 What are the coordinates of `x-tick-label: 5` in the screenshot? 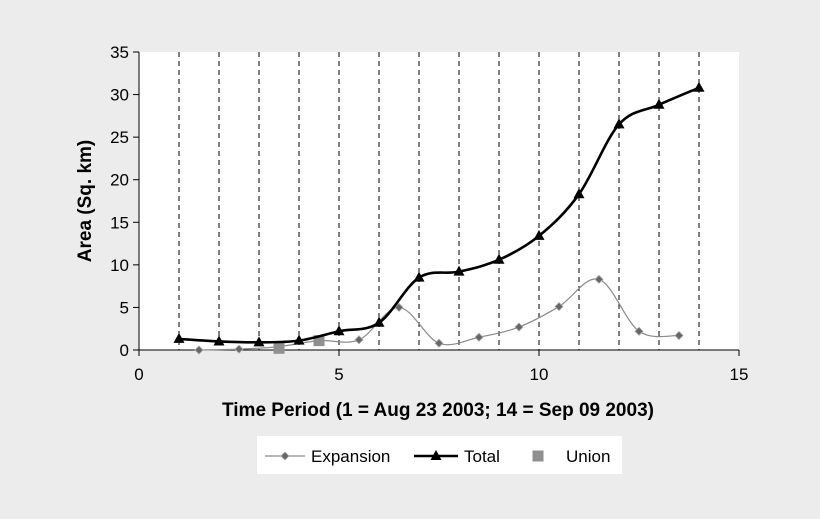 It's located at (338, 374).